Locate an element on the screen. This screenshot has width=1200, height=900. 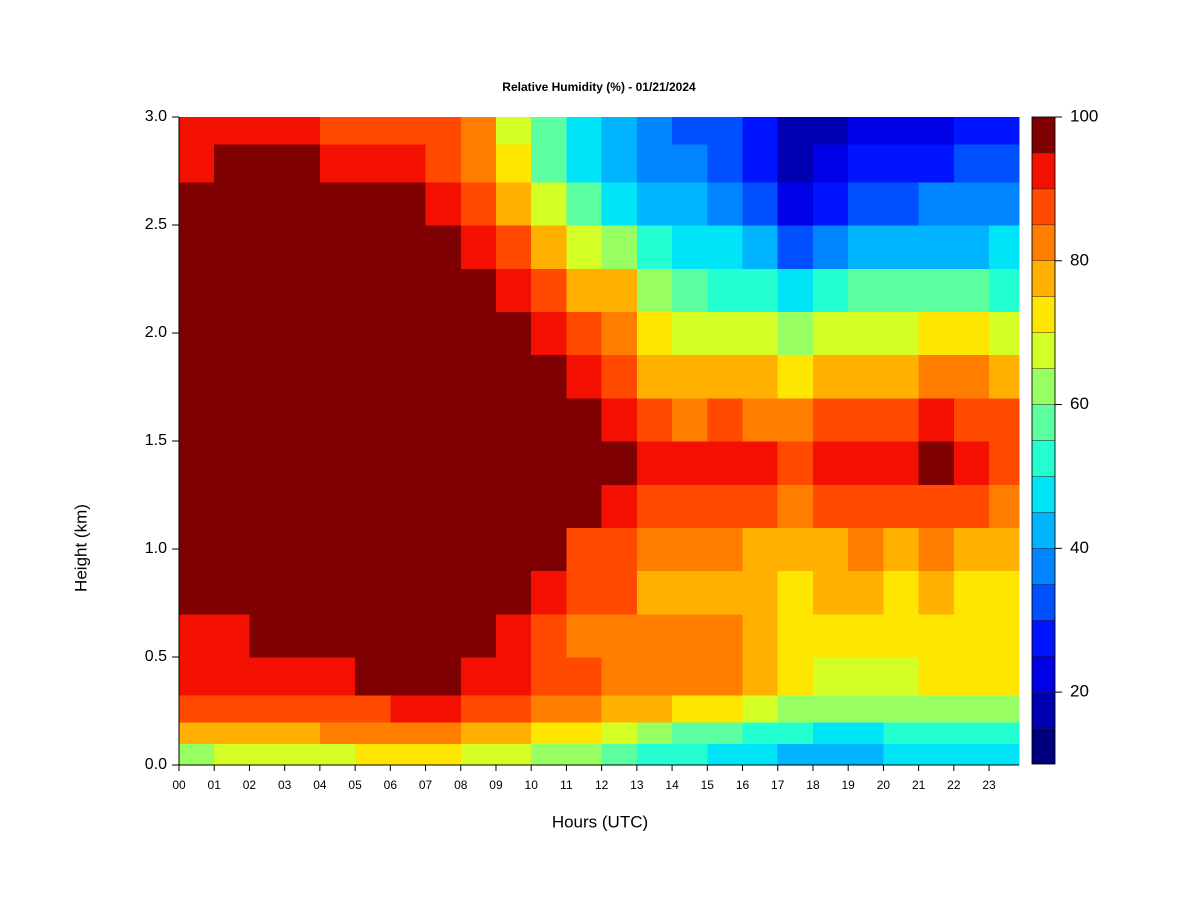
x-tick-label: 17 is located at coordinates (778, 785).